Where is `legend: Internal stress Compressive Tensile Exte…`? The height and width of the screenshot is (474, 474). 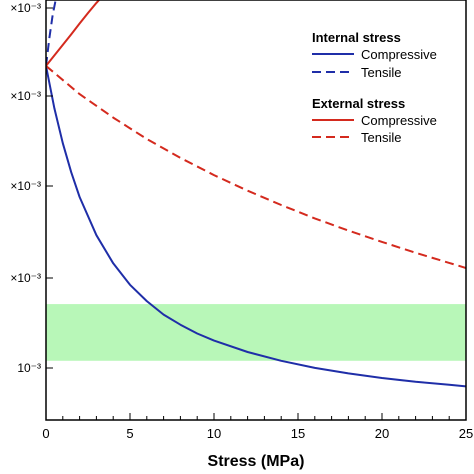
legend: Internal stress Compressive Tensile Exte… is located at coordinates (374, 87).